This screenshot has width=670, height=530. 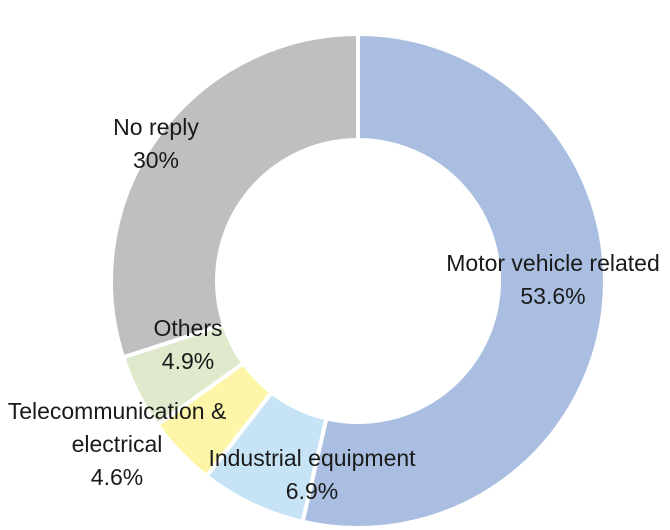 What do you see at coordinates (312, 458) in the screenshot?
I see `slice-name: Industrial equipment` at bounding box center [312, 458].